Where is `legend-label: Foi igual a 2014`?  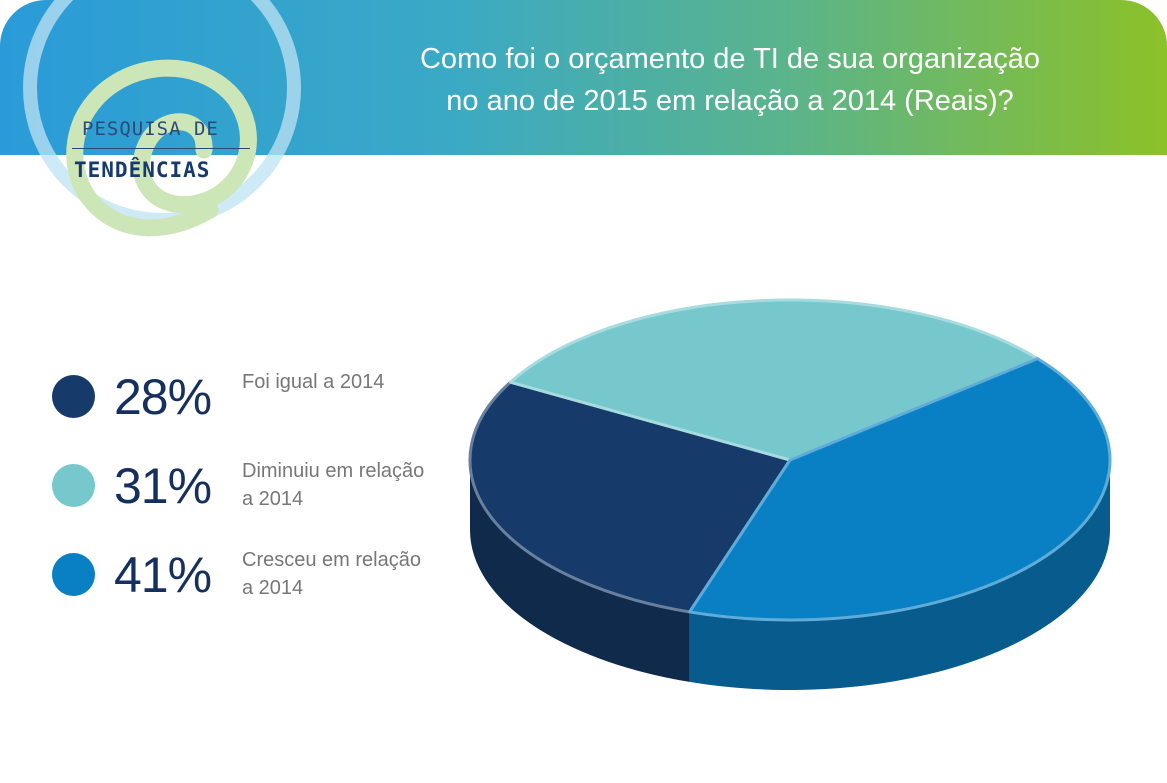
legend-label: Foi igual a 2014 is located at coordinates (313, 382).